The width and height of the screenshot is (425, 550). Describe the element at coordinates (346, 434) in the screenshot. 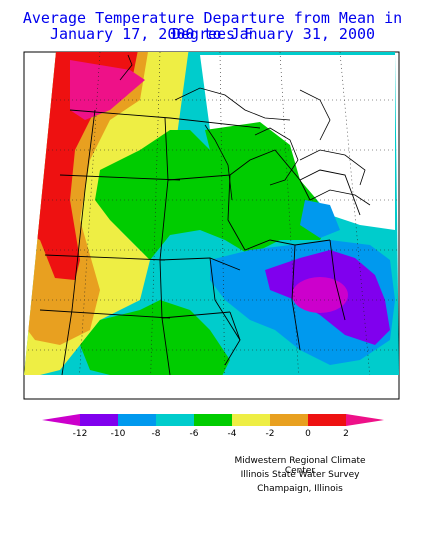

I see `legend-tick-label: 2` at that location.